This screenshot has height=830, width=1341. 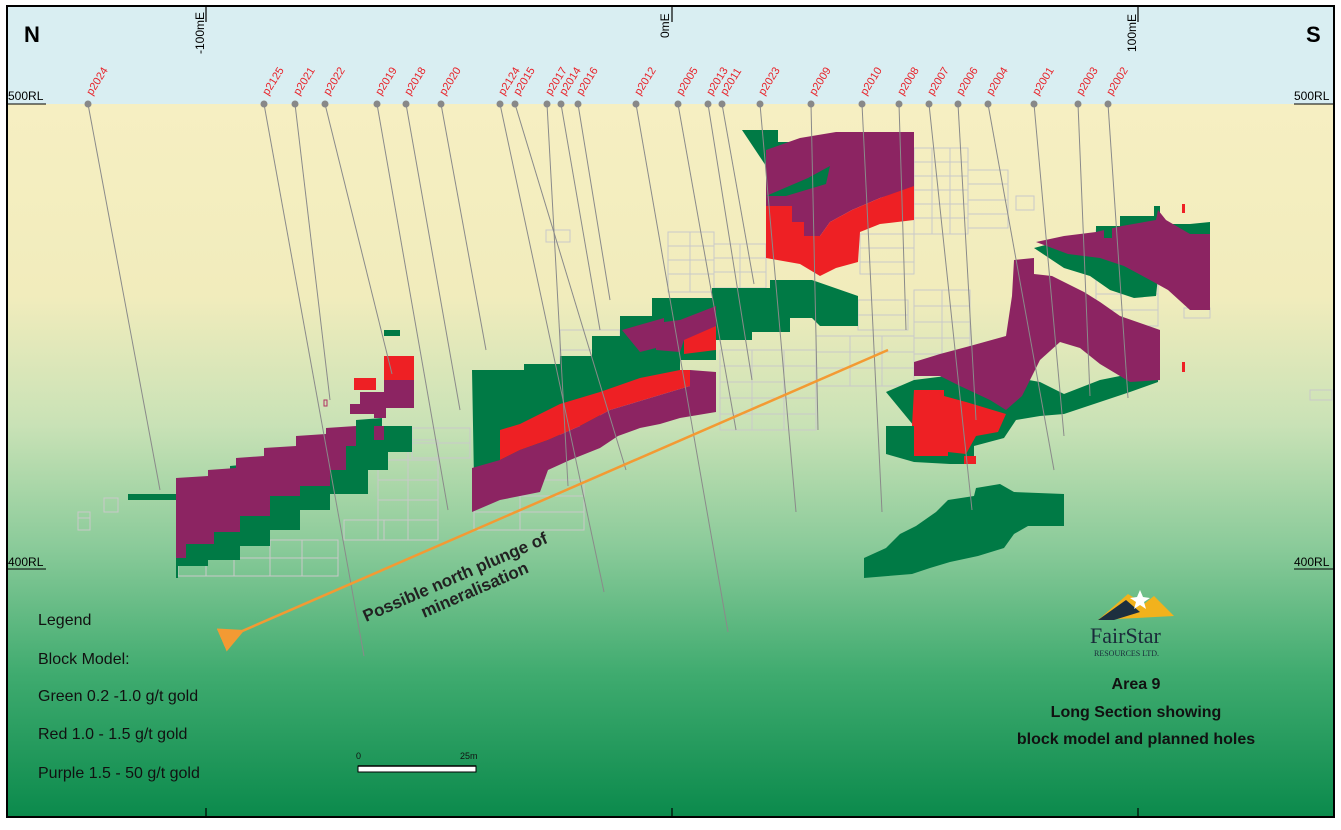 What do you see at coordinates (1136, 739) in the screenshot?
I see `title-line3: block model and planned holes` at bounding box center [1136, 739].